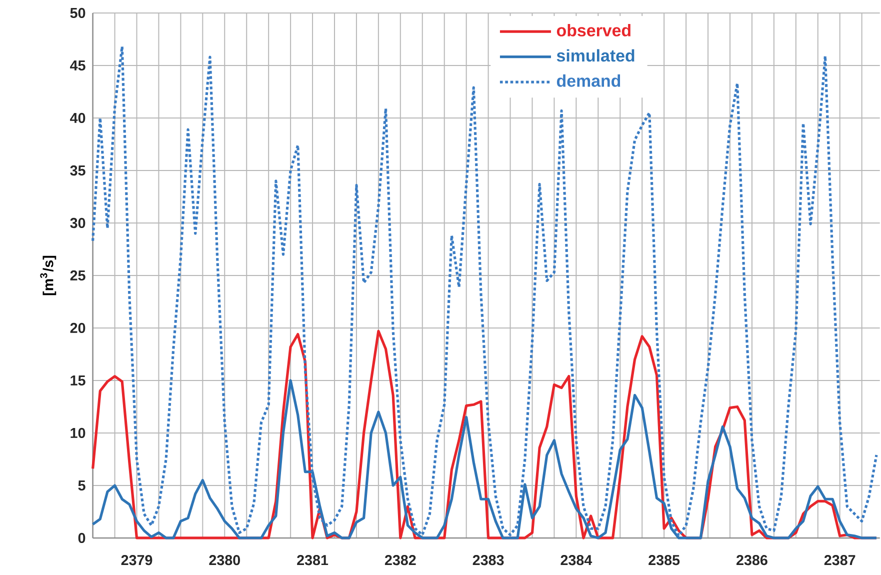 The height and width of the screenshot is (575, 881). I want to click on x-tick-label: 2381, so click(312, 560).